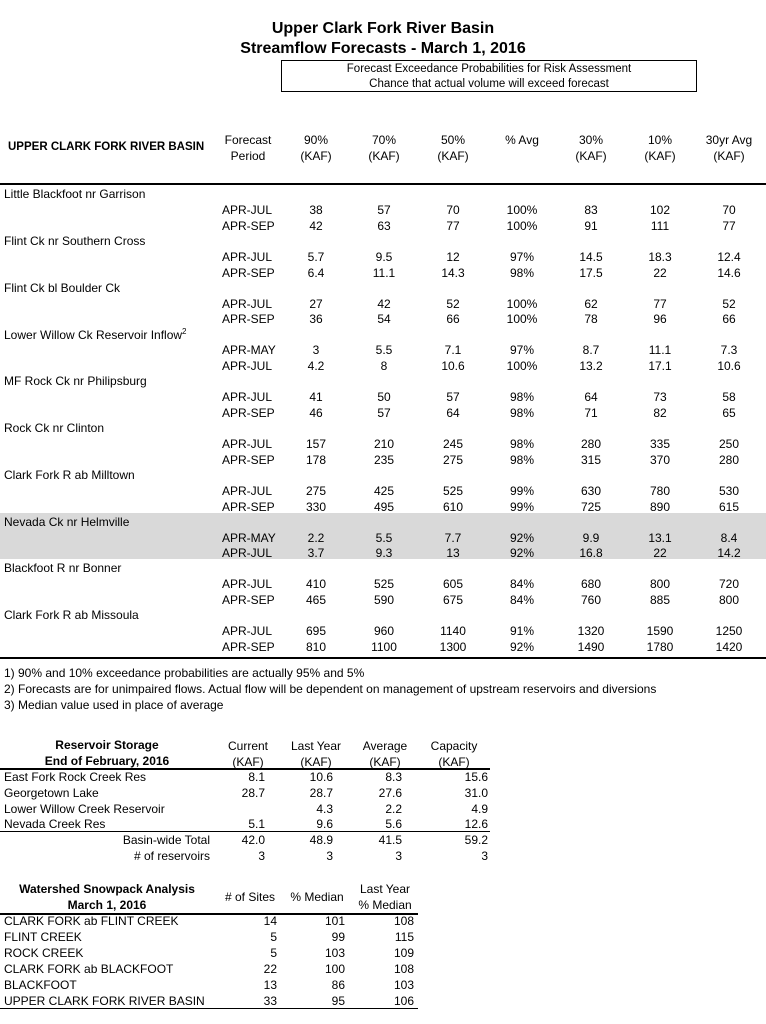  What do you see at coordinates (453, 366) in the screenshot?
I see `forecast-value: 10.6` at bounding box center [453, 366].